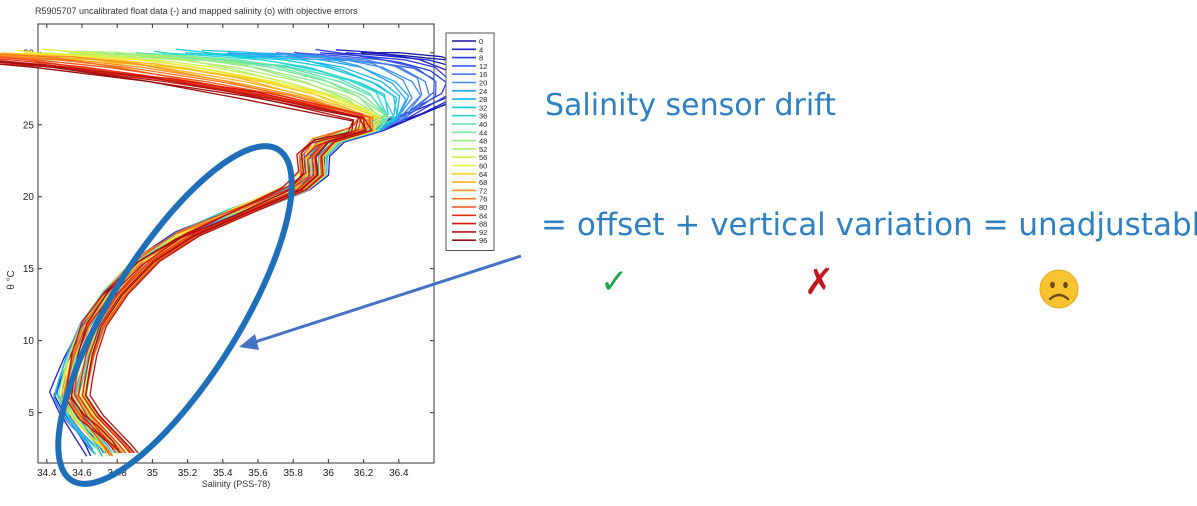  What do you see at coordinates (481, 58) in the screenshot?
I see `legend-label: 8` at bounding box center [481, 58].